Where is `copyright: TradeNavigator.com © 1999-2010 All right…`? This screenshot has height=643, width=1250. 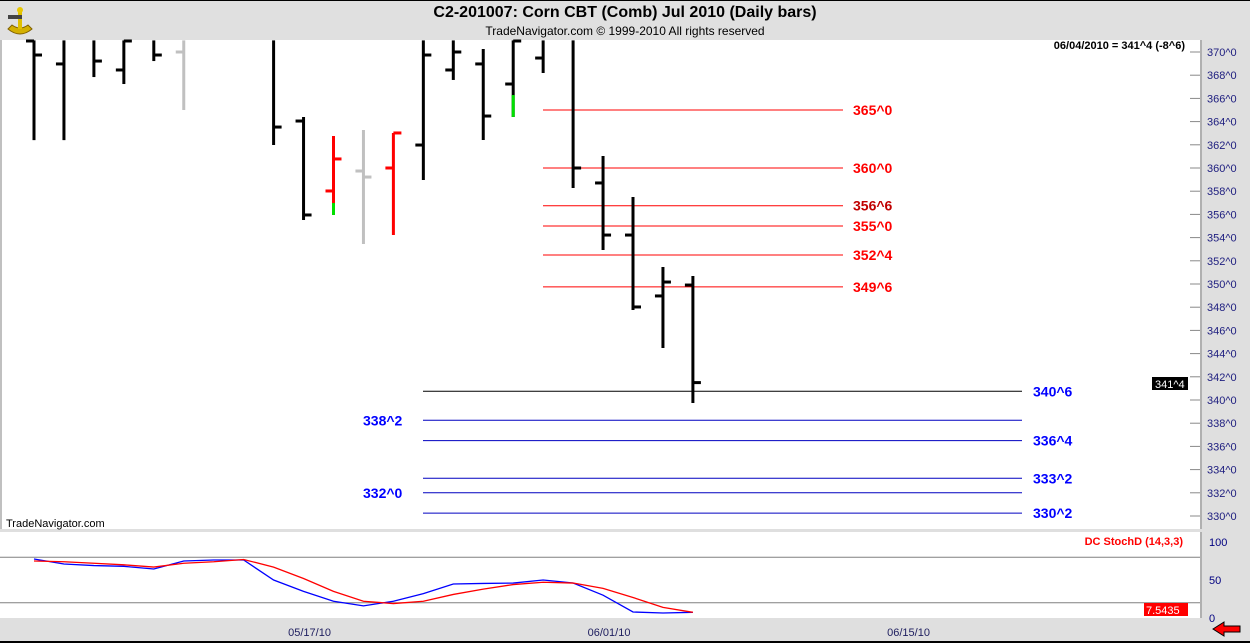 copyright: TradeNavigator.com © 1999-2010 All right… is located at coordinates (625, 31).